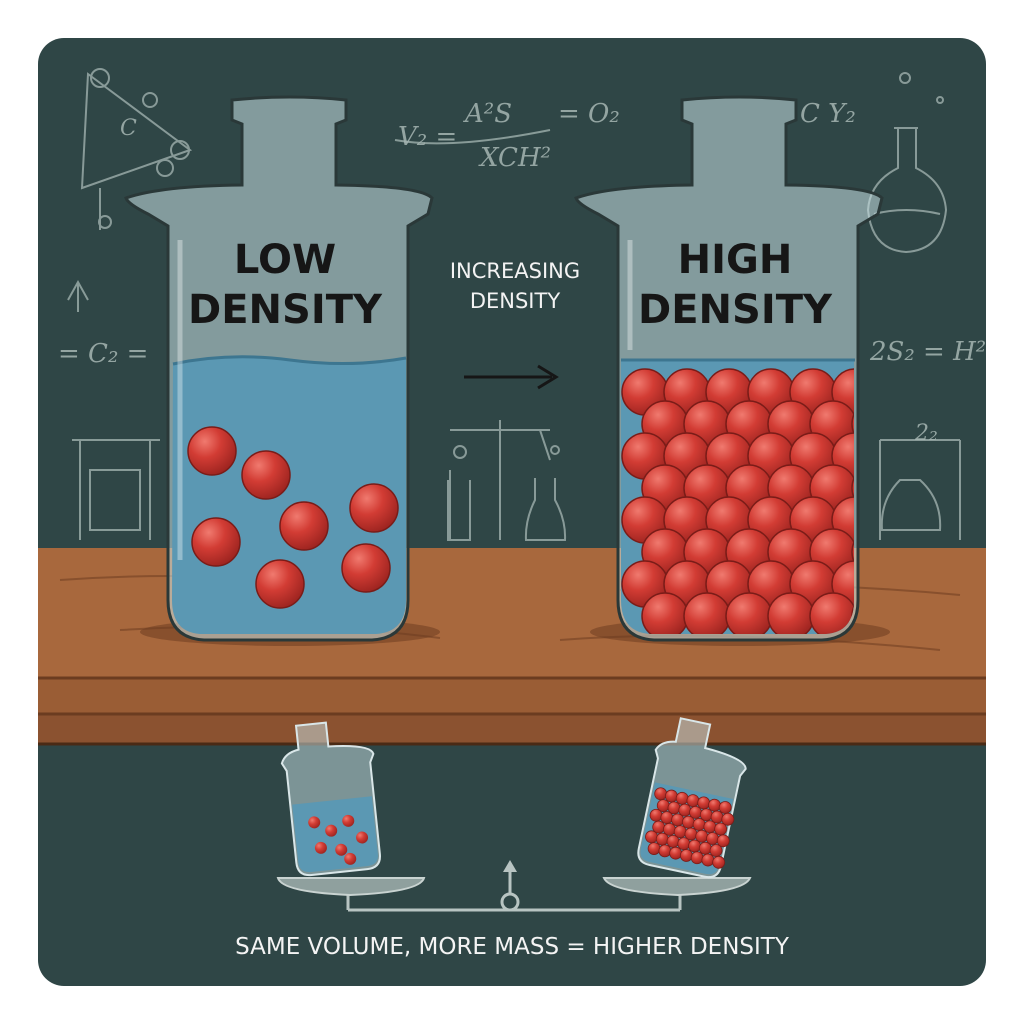 The image size is (1024, 1024). What do you see at coordinates (692, 798) in the screenshot?
I see `small-high-density-jar` at bounding box center [692, 798].